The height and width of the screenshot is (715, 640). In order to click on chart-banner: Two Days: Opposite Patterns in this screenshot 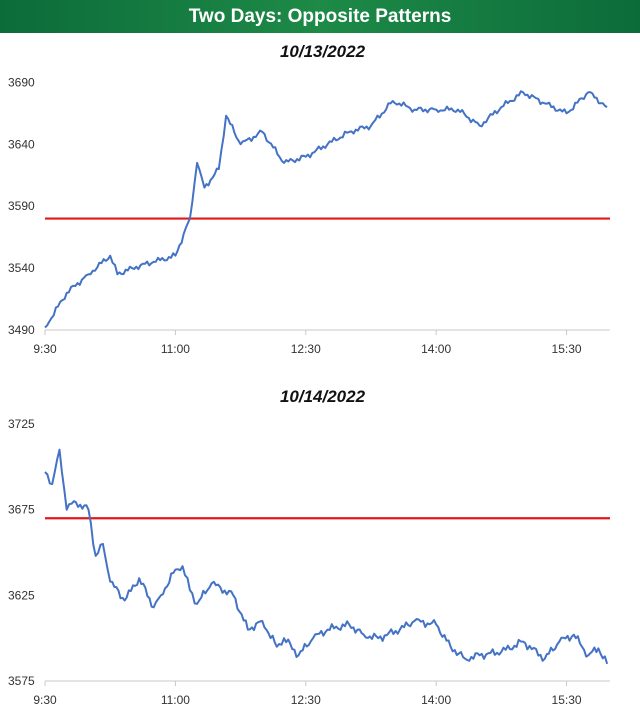, I will do `click(320, 16)`.